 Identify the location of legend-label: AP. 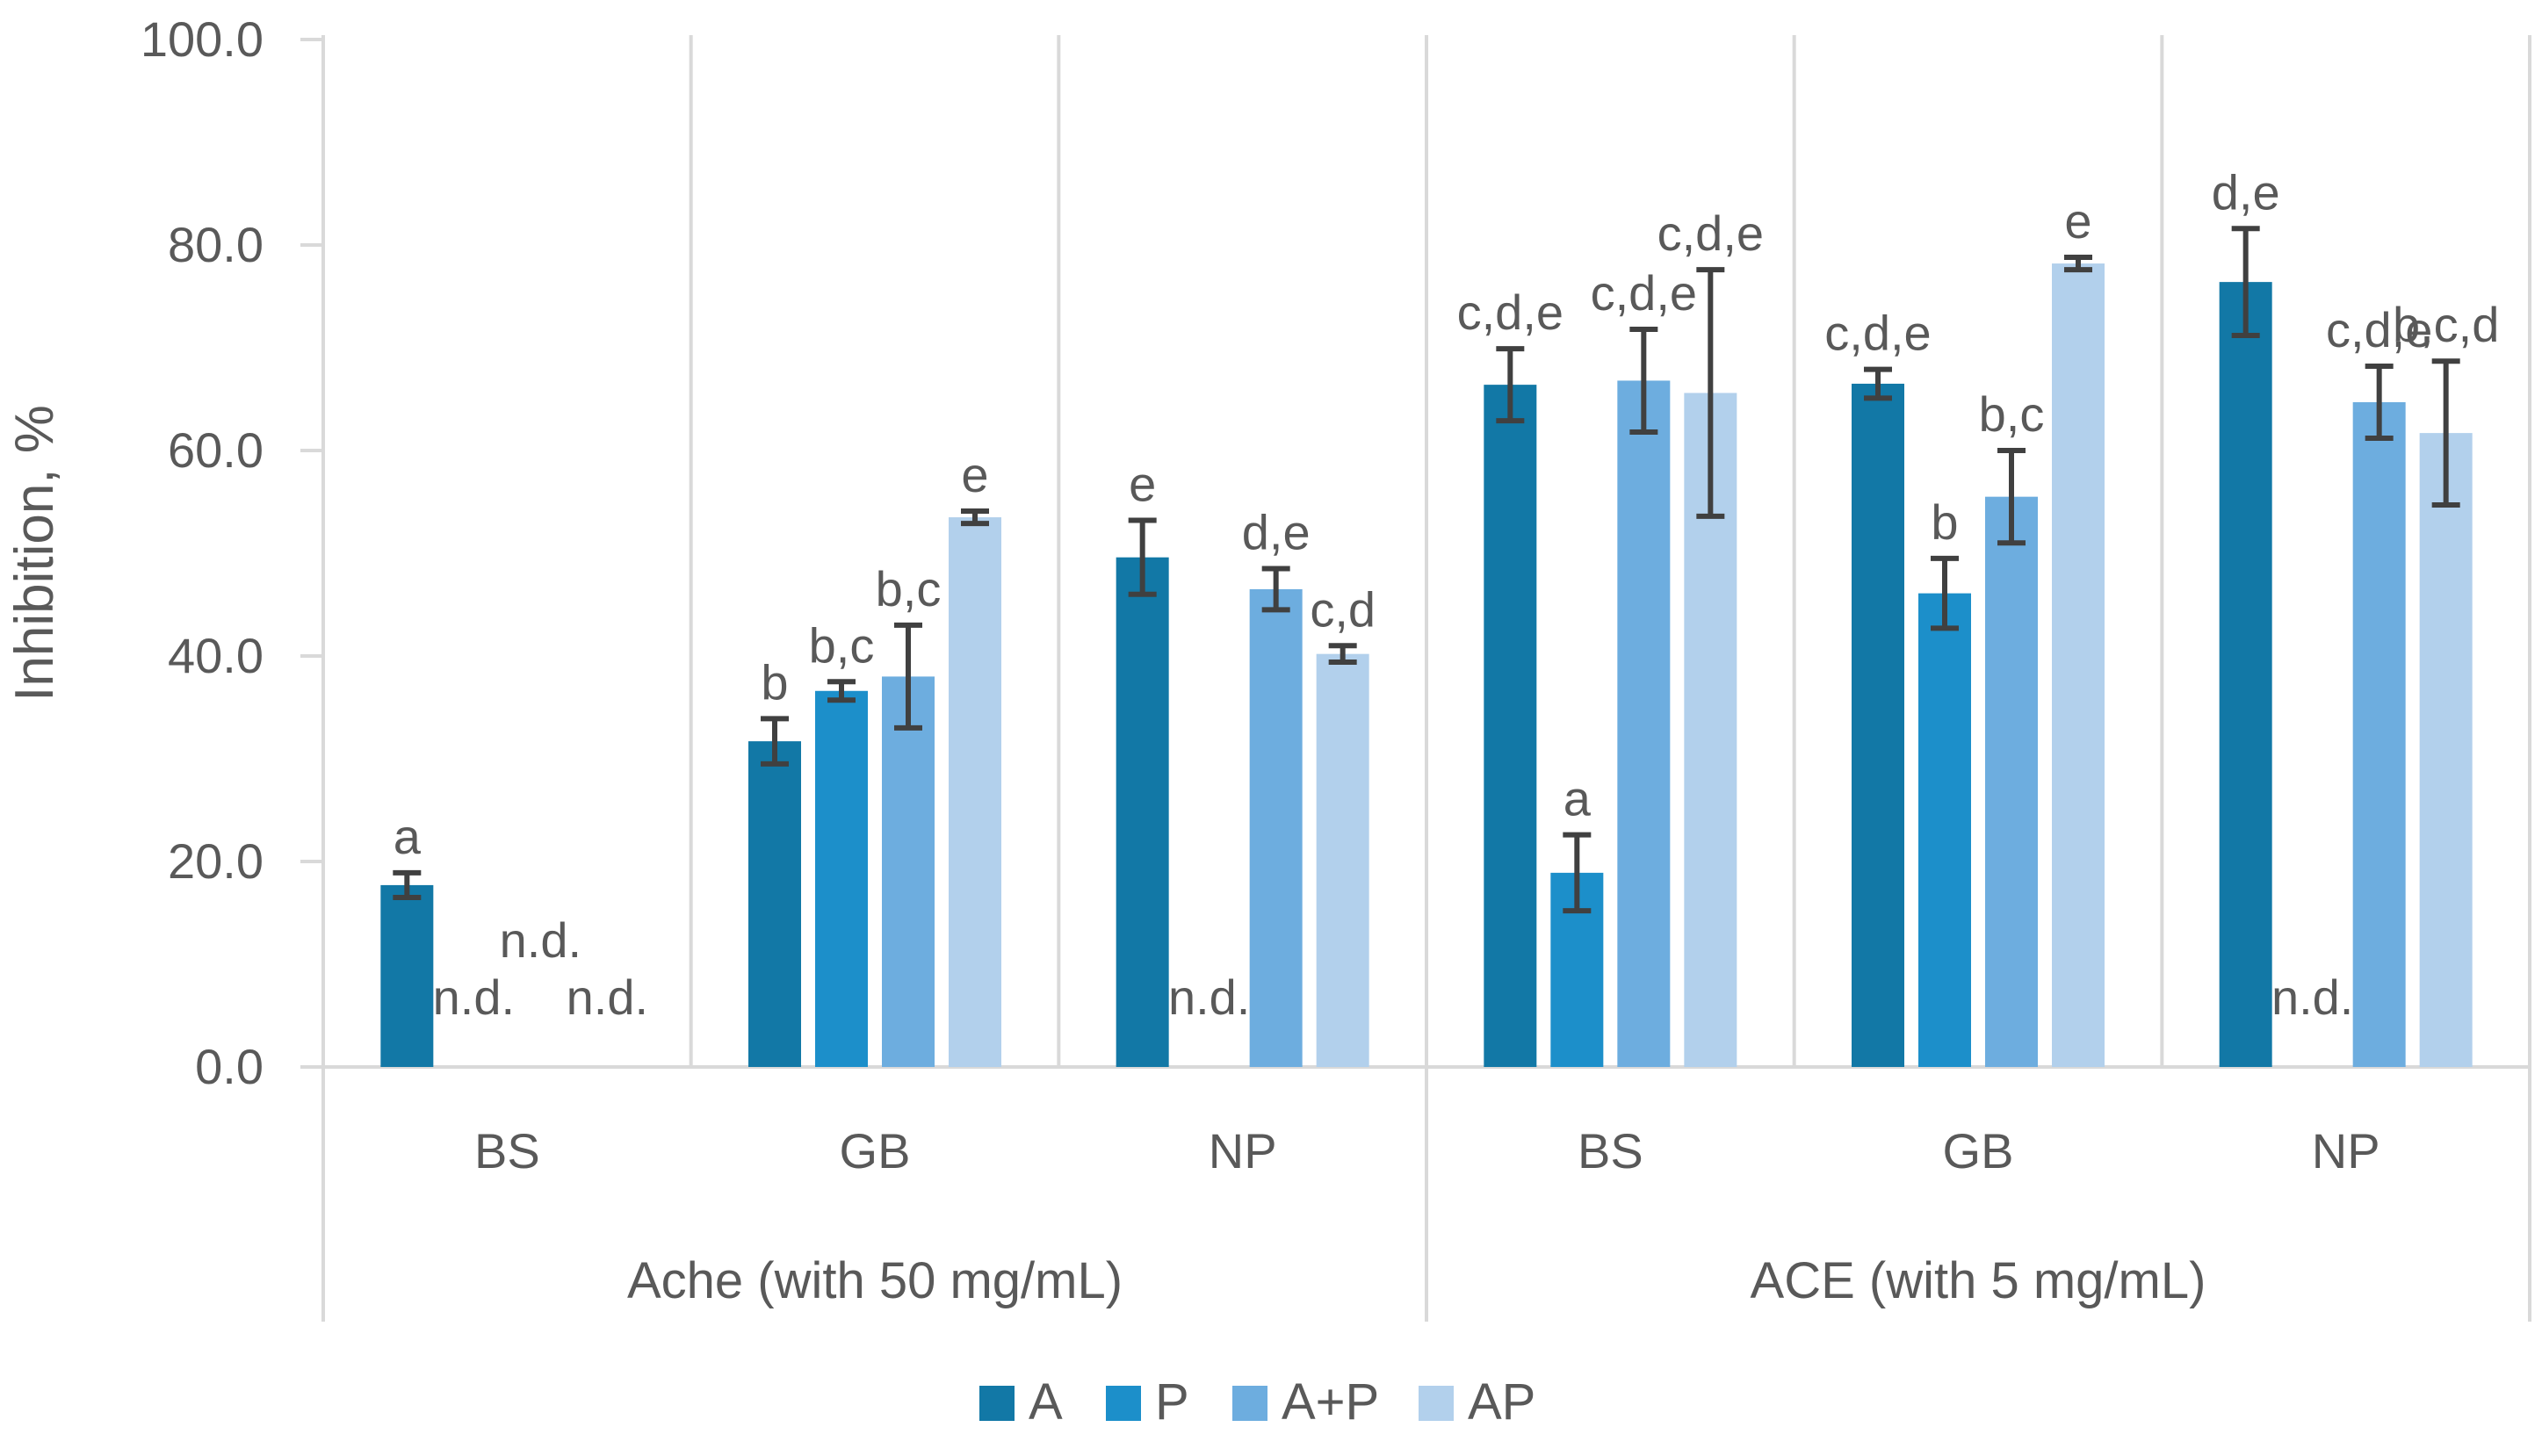
(1501, 1402).